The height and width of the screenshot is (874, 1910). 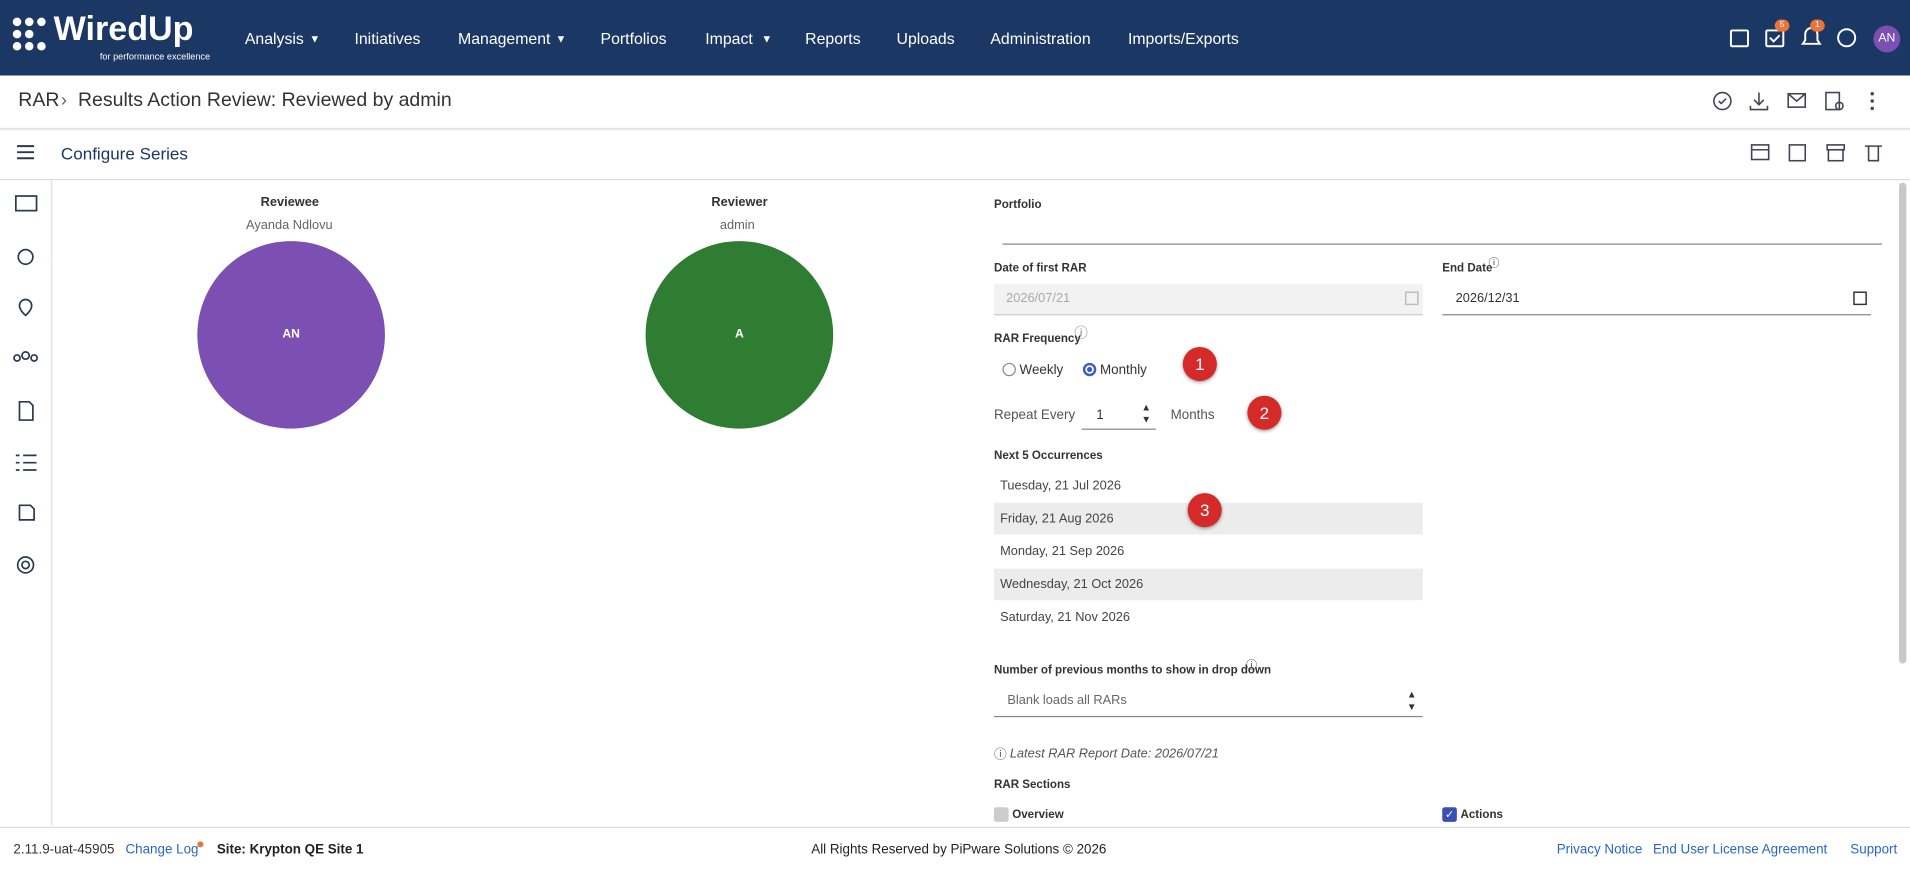 I want to click on radio-label: Weekly, so click(x=1041, y=370).